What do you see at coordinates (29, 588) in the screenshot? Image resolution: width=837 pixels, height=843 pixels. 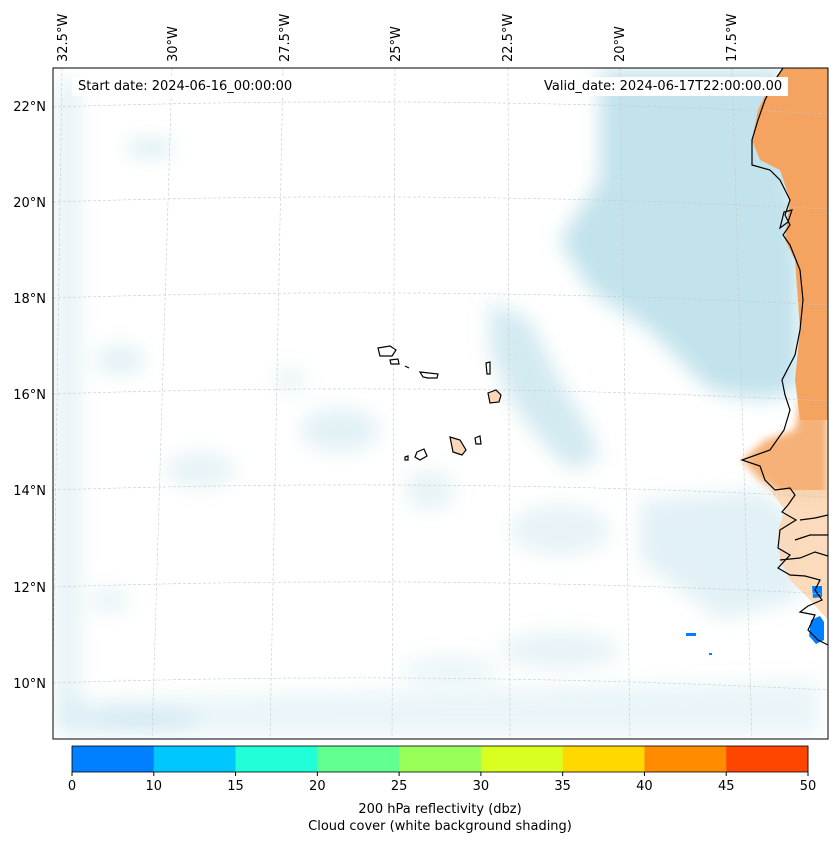 I see `lat-label: 12°N` at bounding box center [29, 588].